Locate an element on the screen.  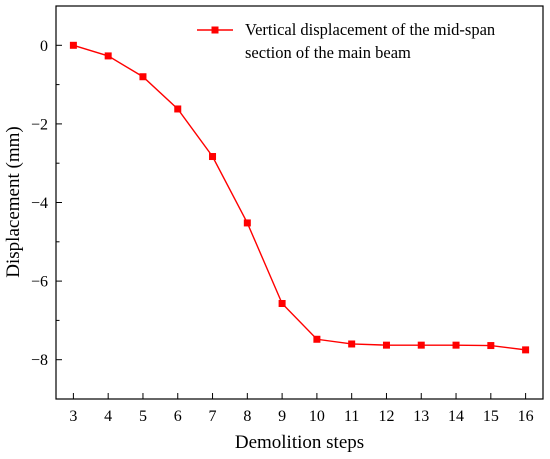
x-tick-label: 3 is located at coordinates (73, 416).